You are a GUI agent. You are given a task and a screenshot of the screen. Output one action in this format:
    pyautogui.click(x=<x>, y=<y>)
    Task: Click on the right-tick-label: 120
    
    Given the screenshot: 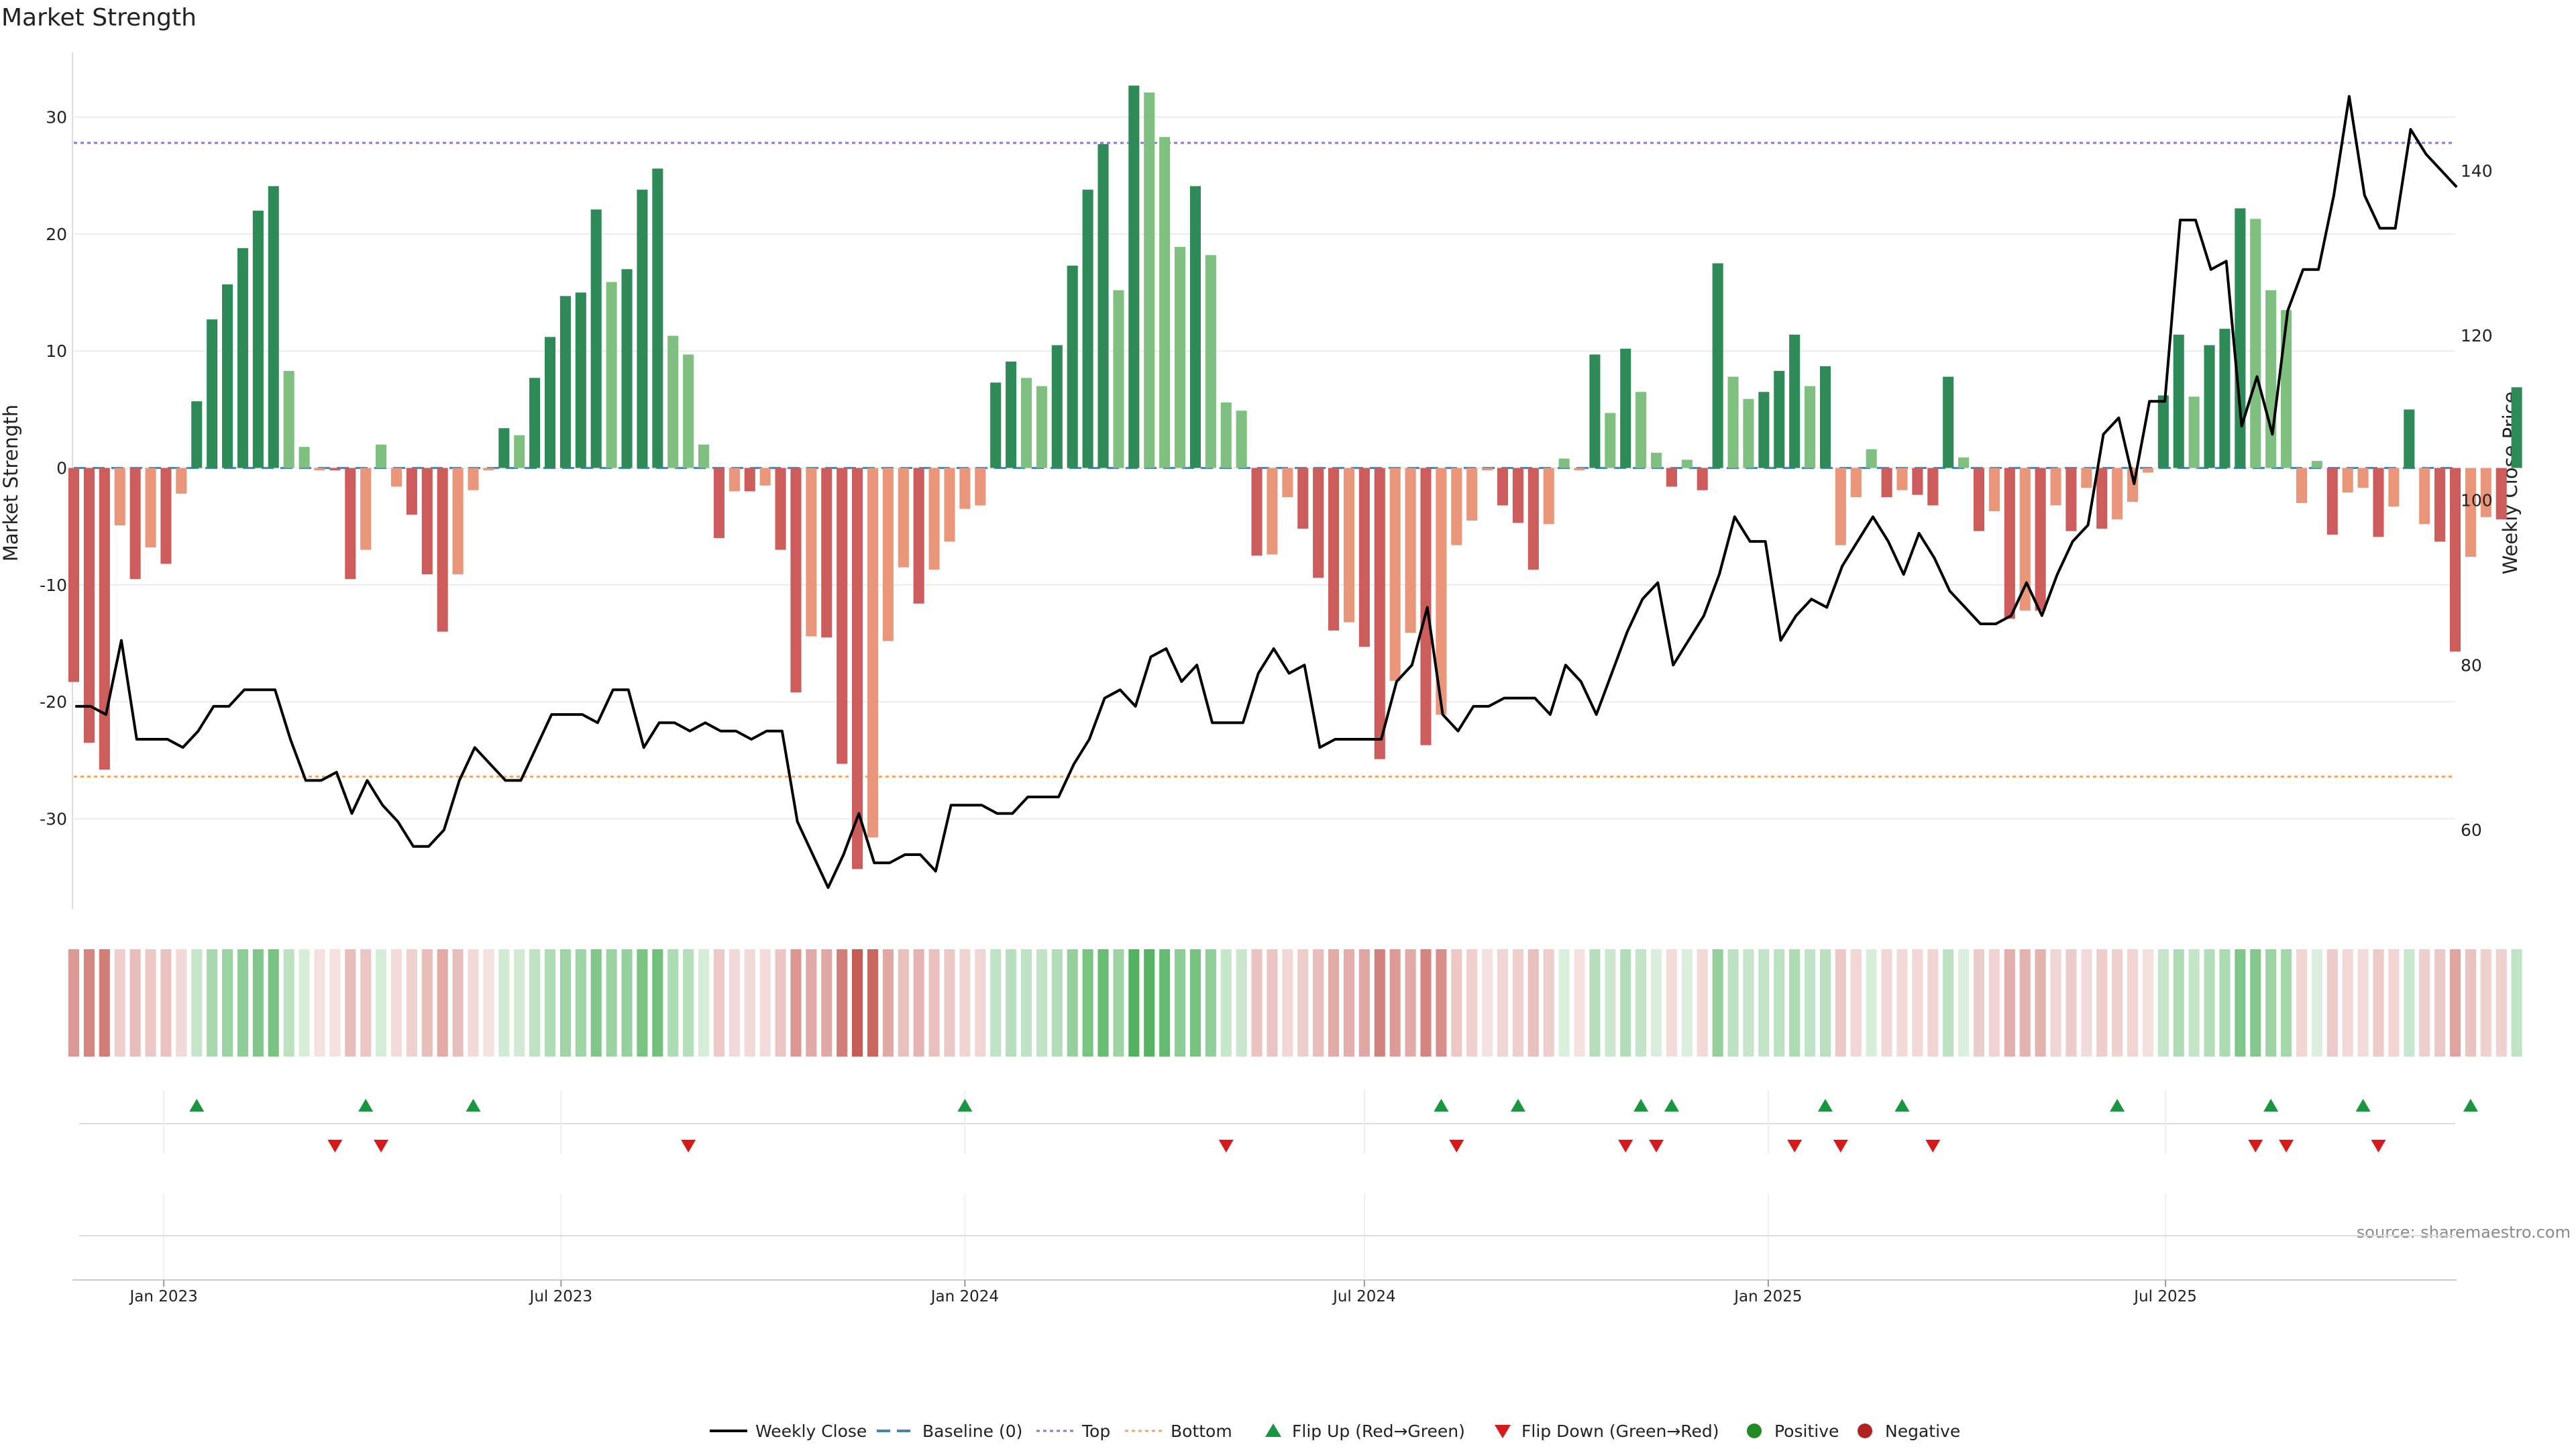 What is the action you would take?
    pyautogui.click(x=2477, y=335)
    